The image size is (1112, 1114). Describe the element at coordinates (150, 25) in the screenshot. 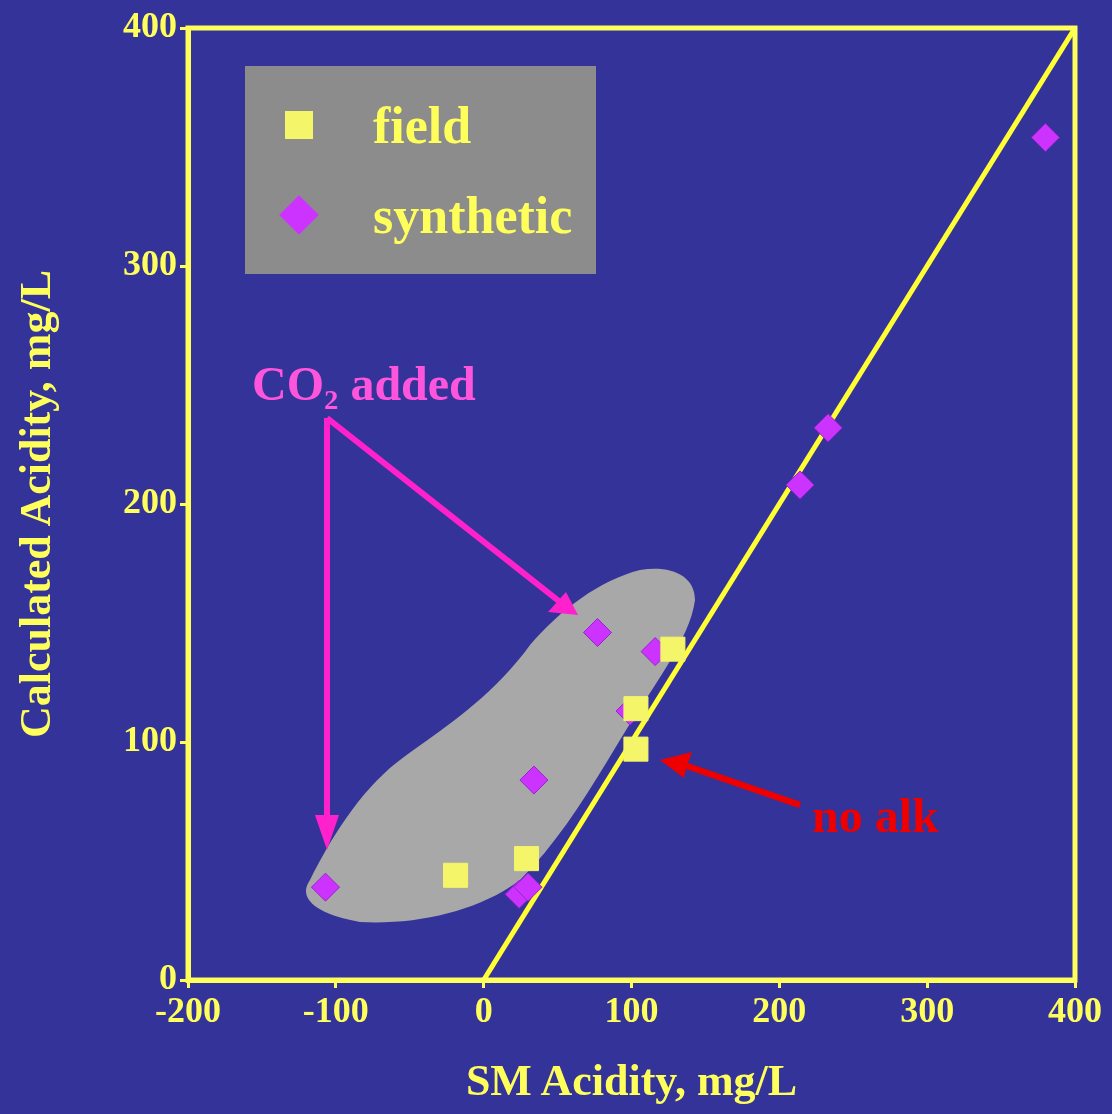

I see `y-tick-label: 400` at that location.